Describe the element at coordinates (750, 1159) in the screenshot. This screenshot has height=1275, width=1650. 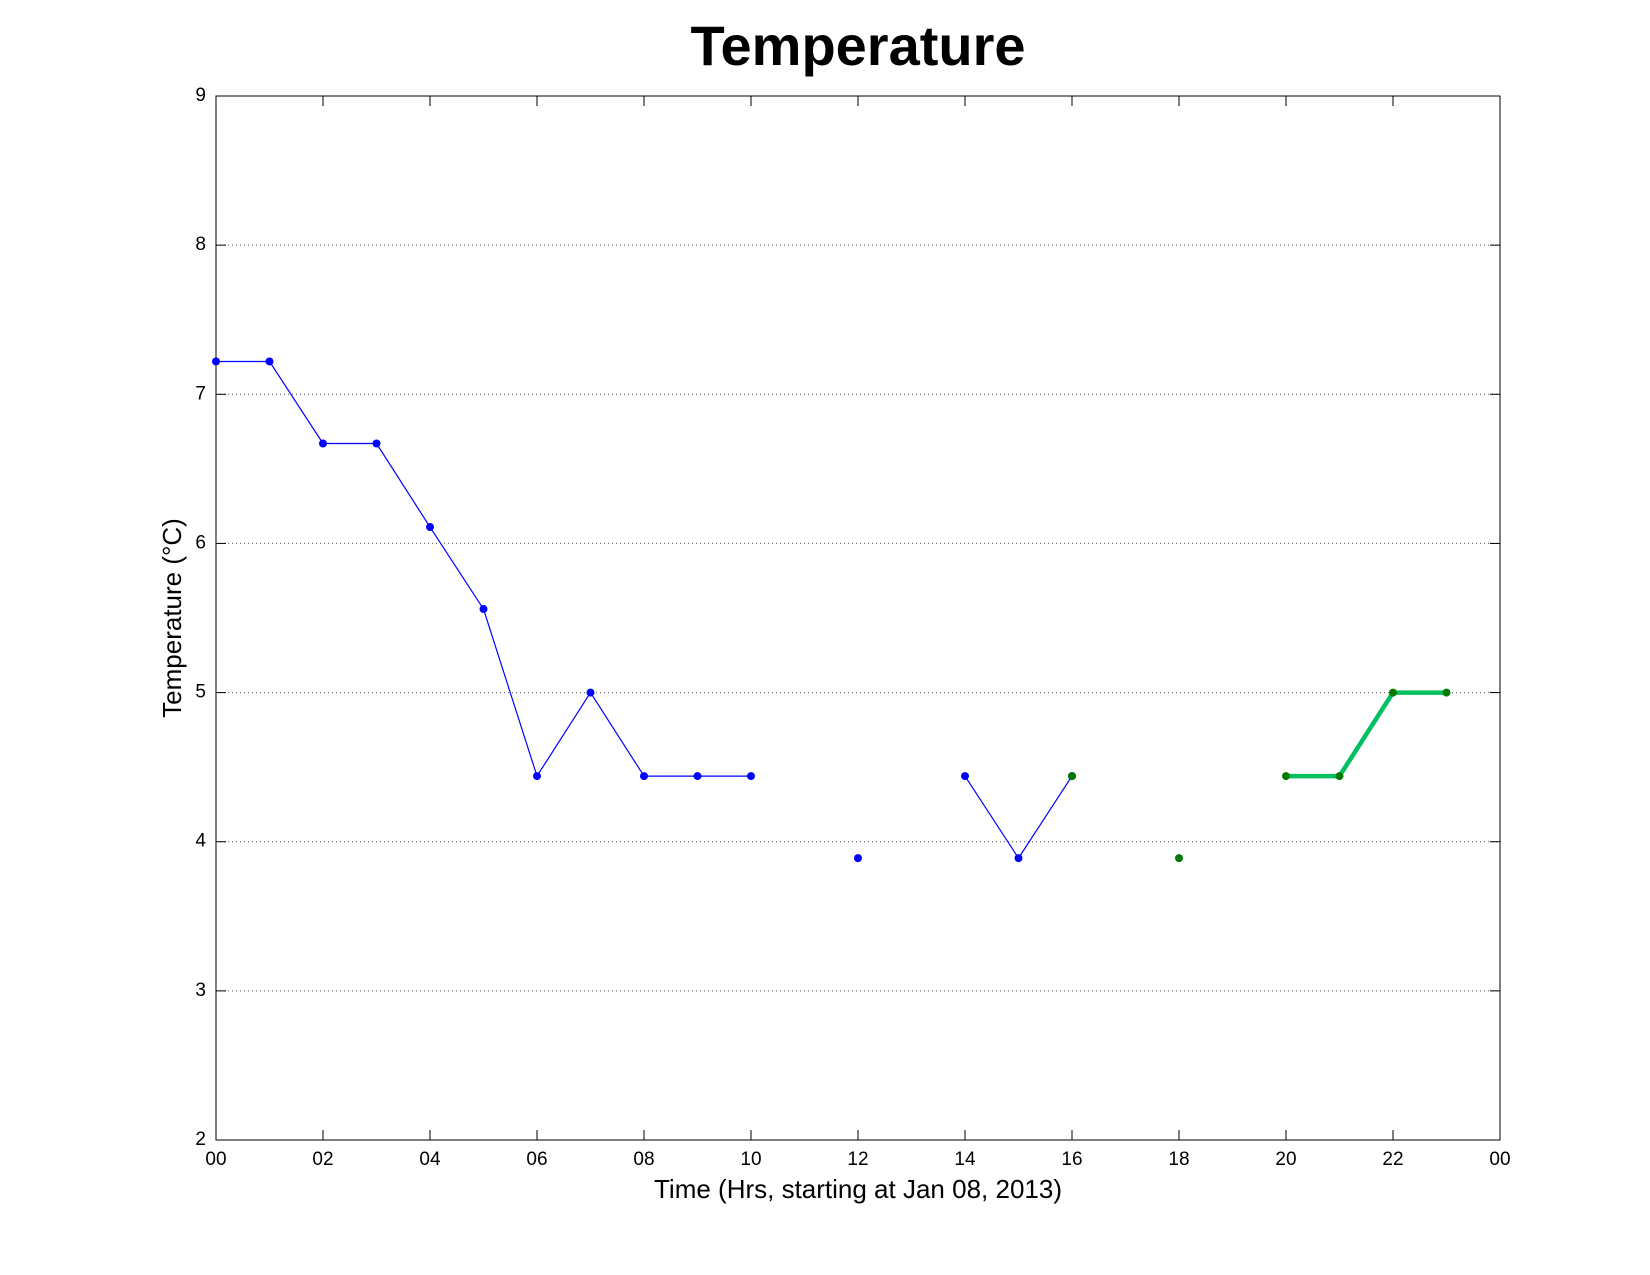
I see `x-tick-label: 10` at that location.